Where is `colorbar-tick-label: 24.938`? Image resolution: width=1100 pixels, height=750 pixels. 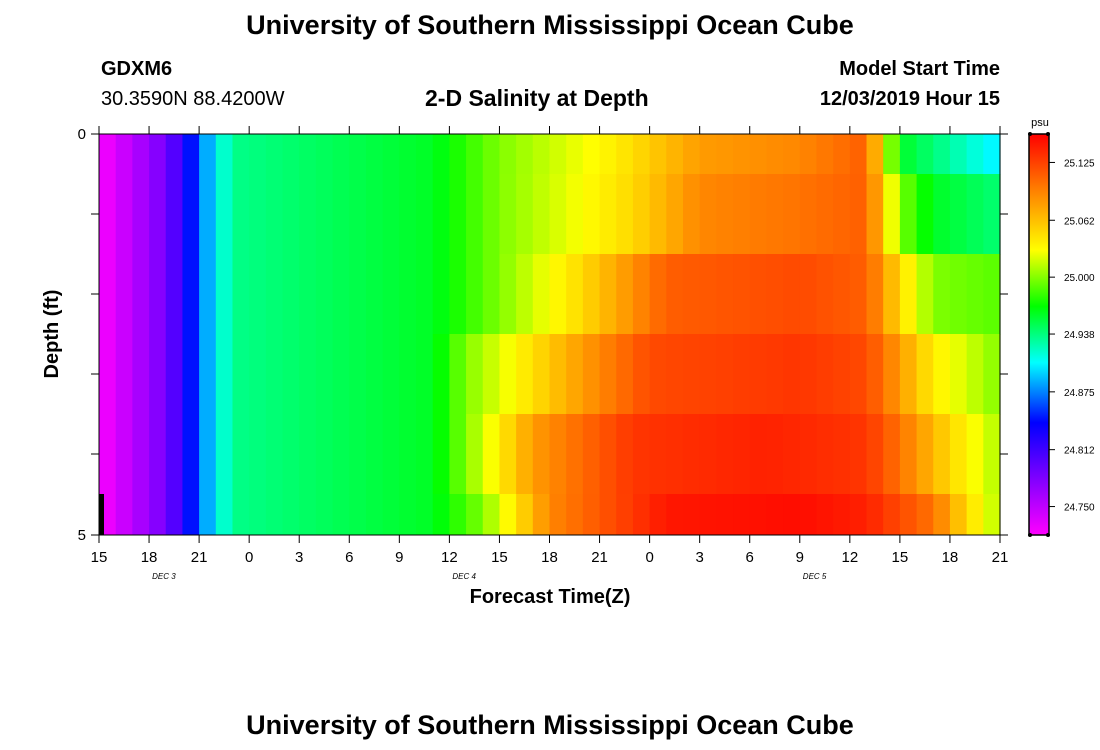
colorbar-tick-label: 24.938 is located at coordinates (1079, 335).